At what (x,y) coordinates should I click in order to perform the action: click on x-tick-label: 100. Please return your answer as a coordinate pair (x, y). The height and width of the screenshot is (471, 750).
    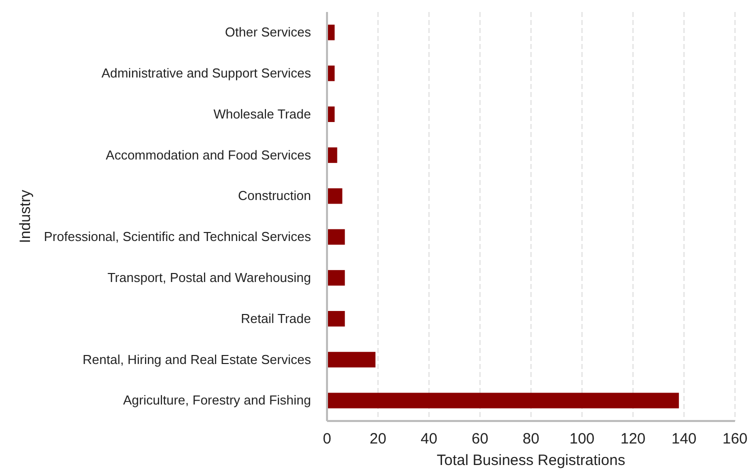
    Looking at the image, I should click on (582, 439).